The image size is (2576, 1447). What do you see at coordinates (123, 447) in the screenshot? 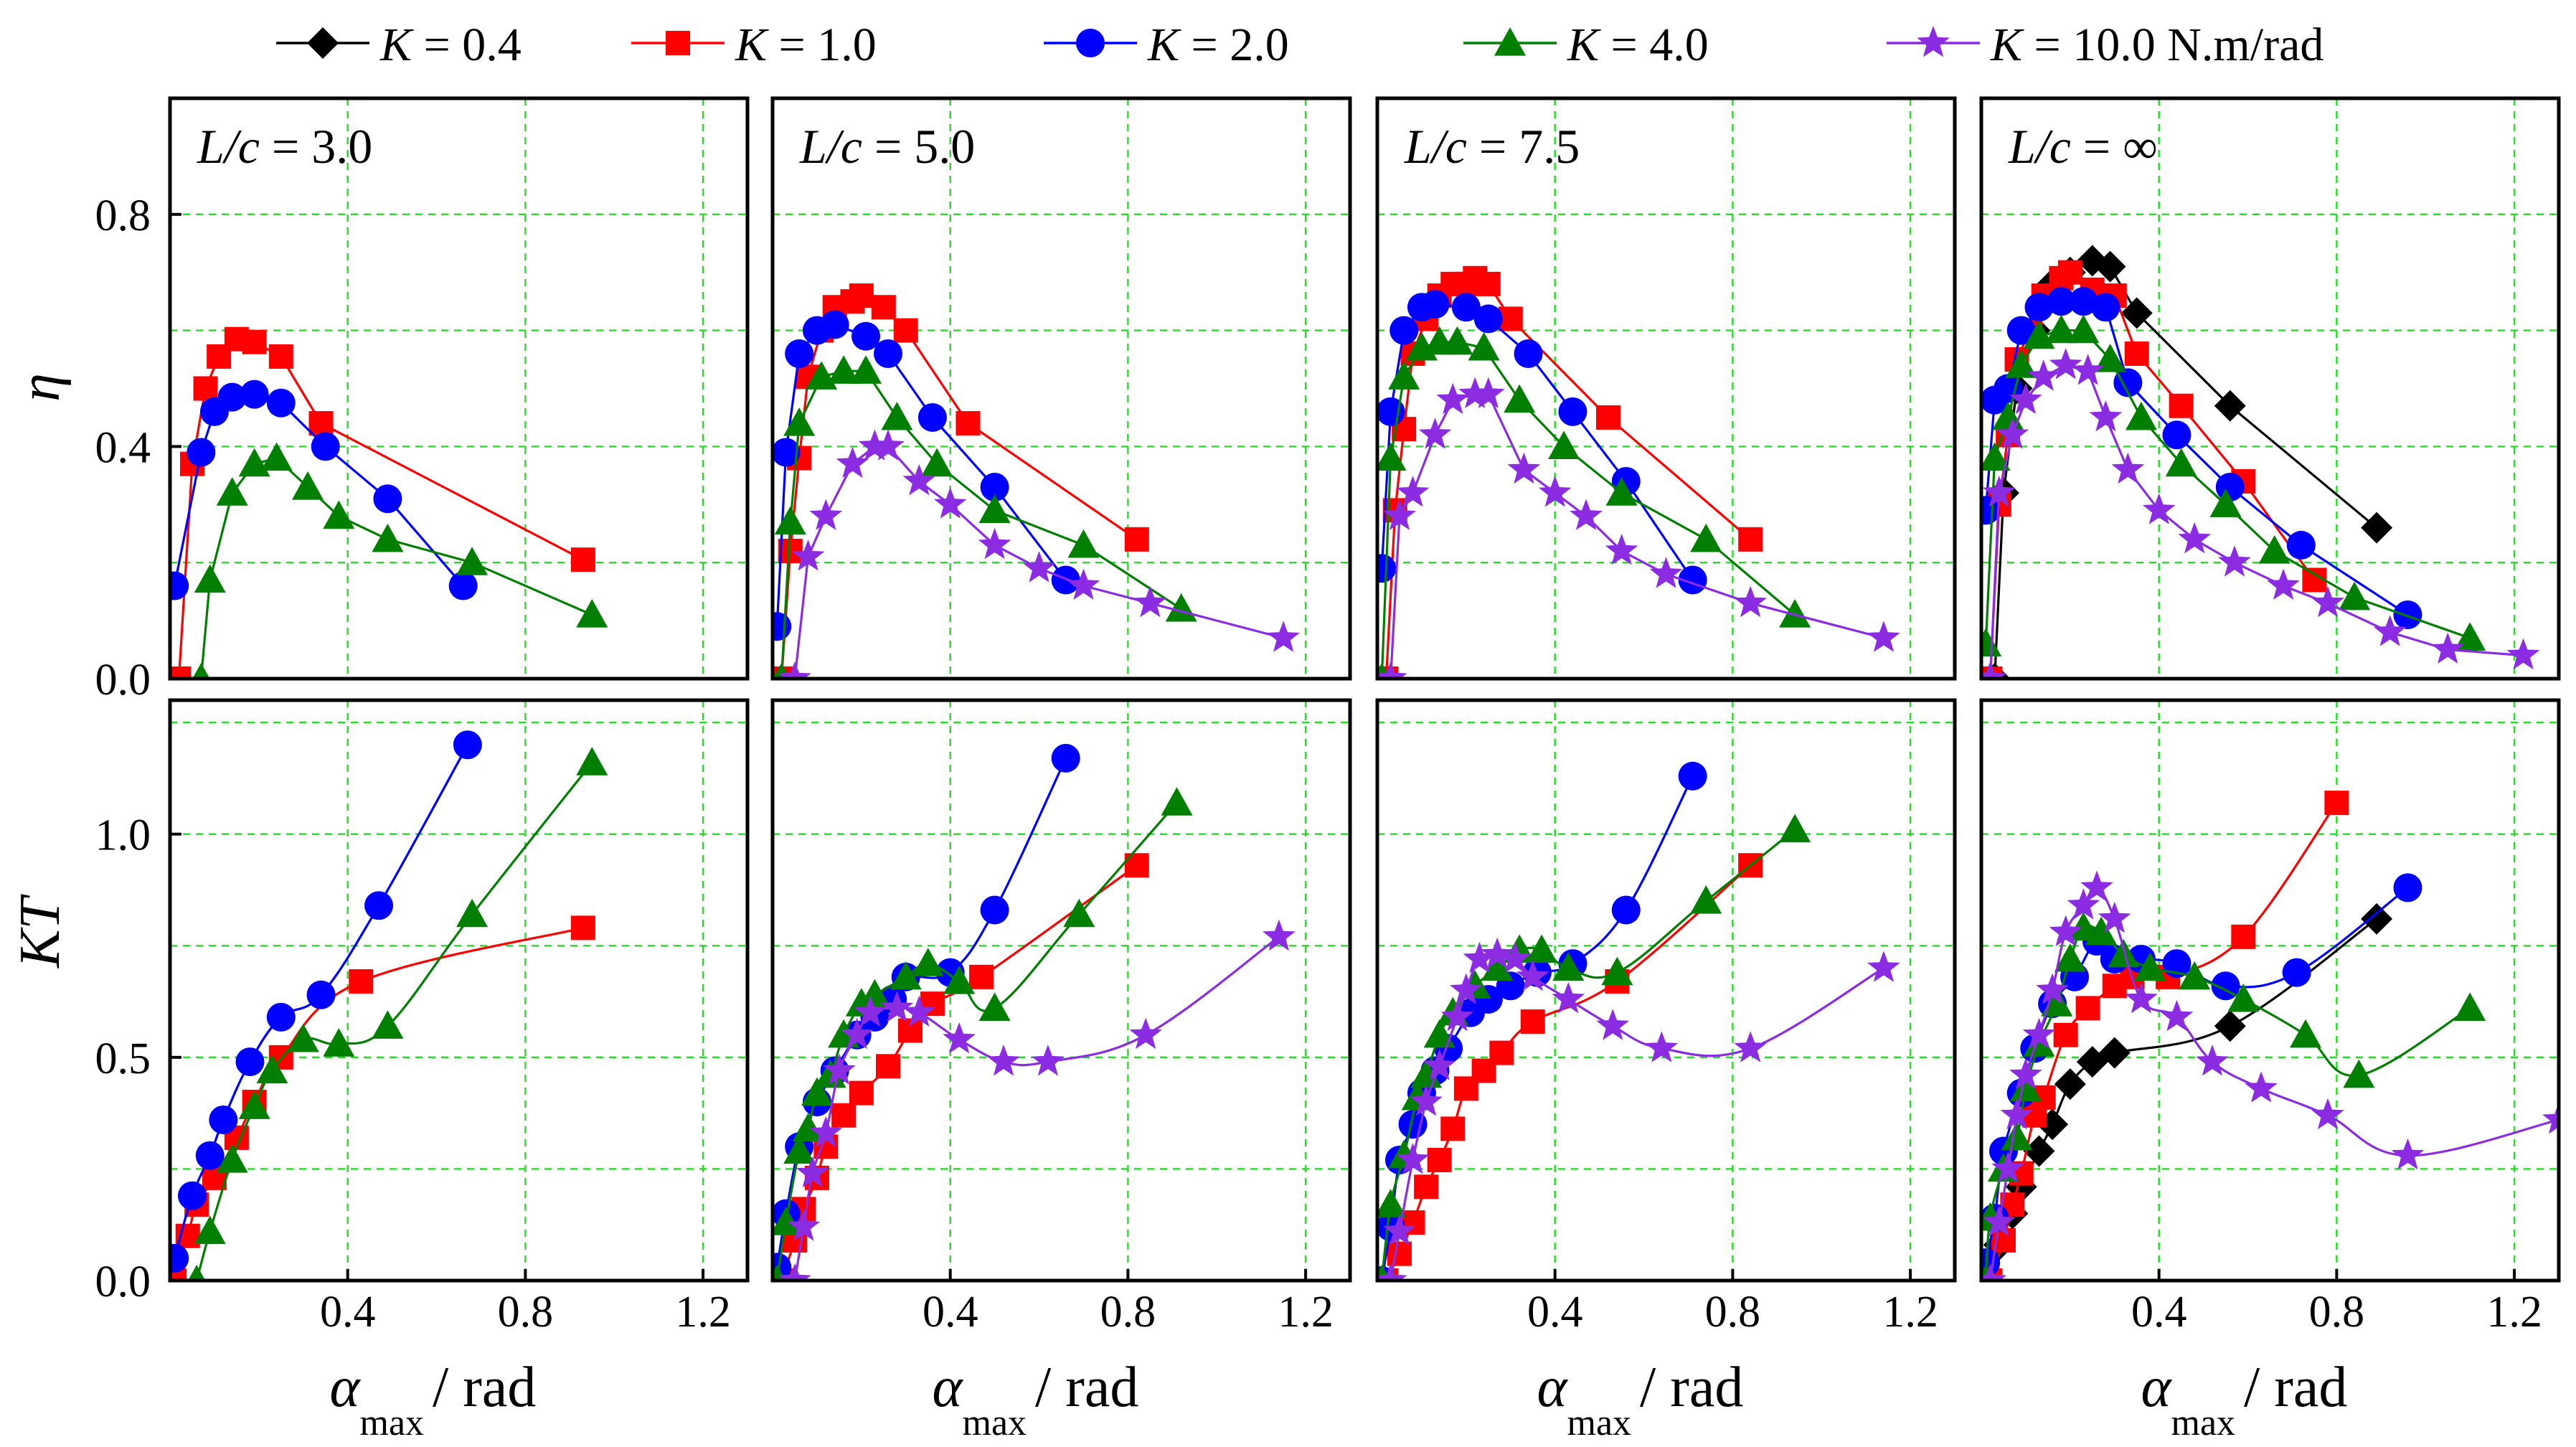
I see `y-tick-label-top: 0.4` at bounding box center [123, 447].